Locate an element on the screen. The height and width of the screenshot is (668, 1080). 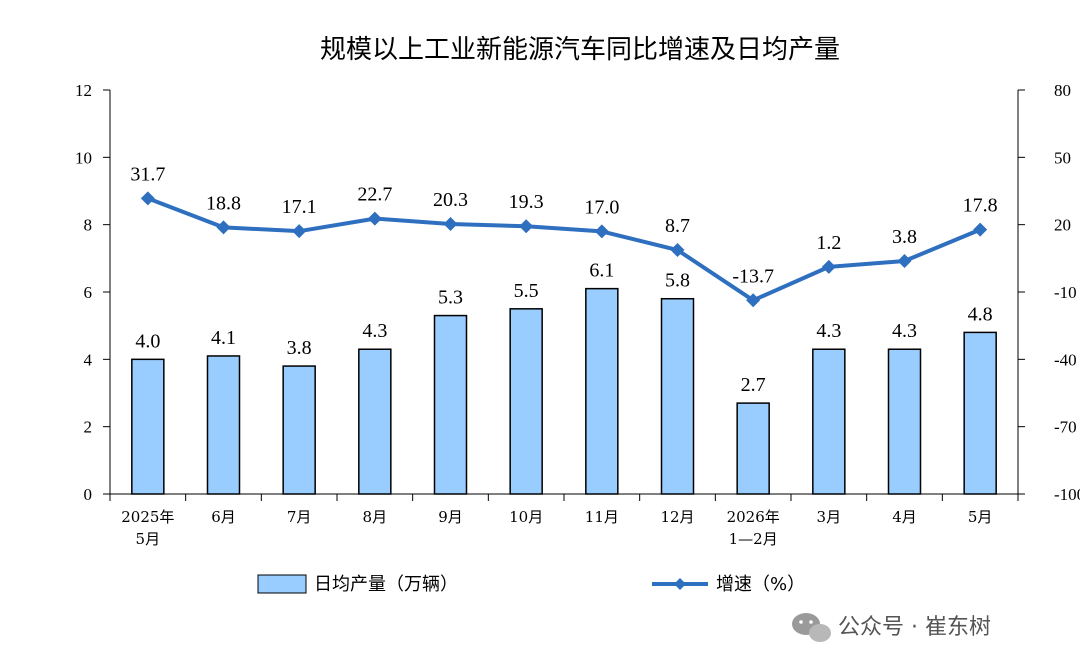
watermark: 公众号 · 崔东树 is located at coordinates (891, 627).